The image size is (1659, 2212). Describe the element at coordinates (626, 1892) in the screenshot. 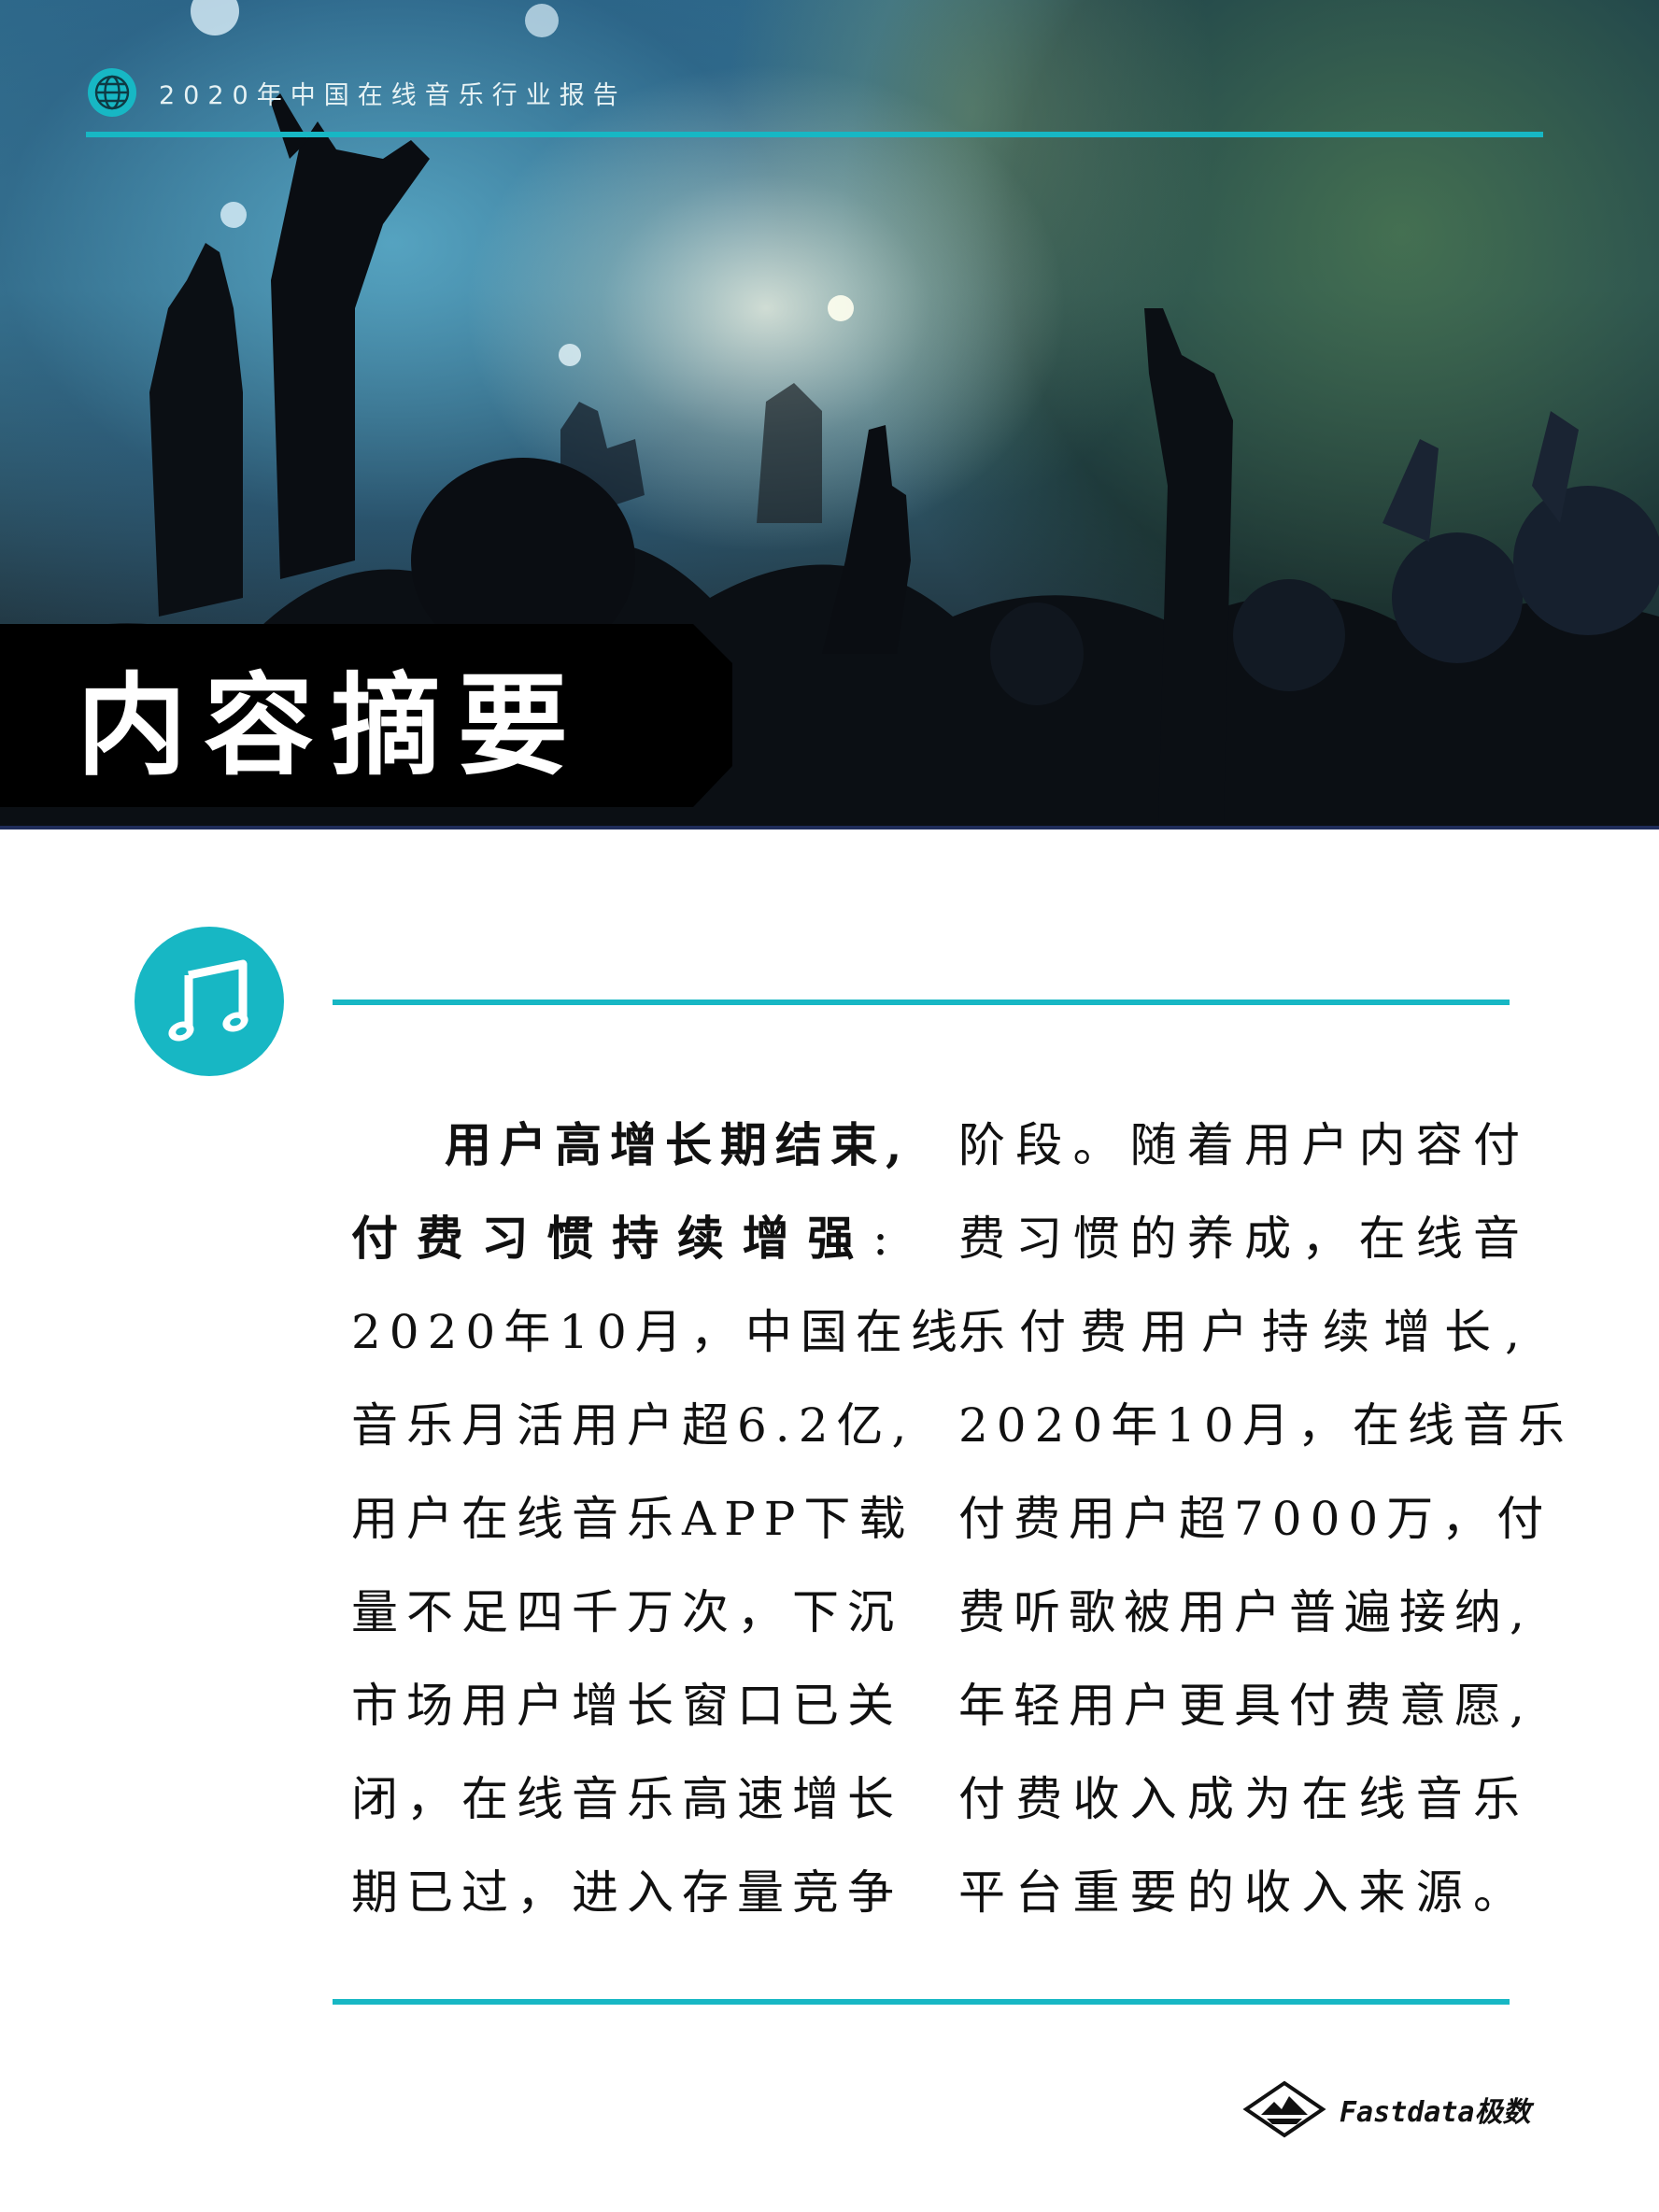

I see `text-line: 期已过，进入存量竞争` at that location.